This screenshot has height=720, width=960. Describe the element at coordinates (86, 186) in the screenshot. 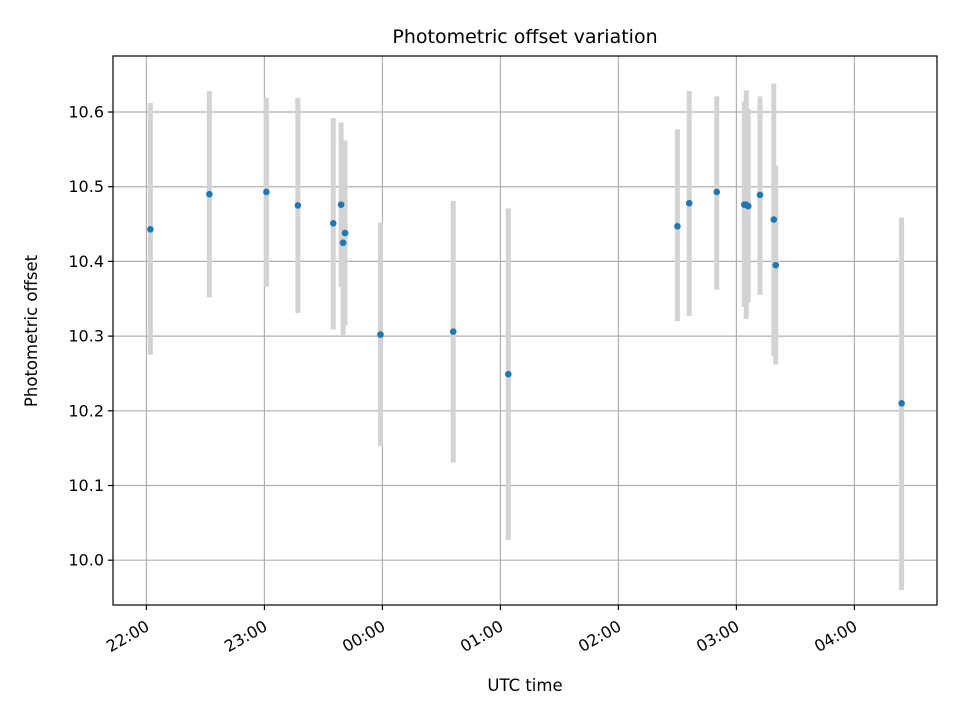

I see `y-tick-label: 10.5` at that location.